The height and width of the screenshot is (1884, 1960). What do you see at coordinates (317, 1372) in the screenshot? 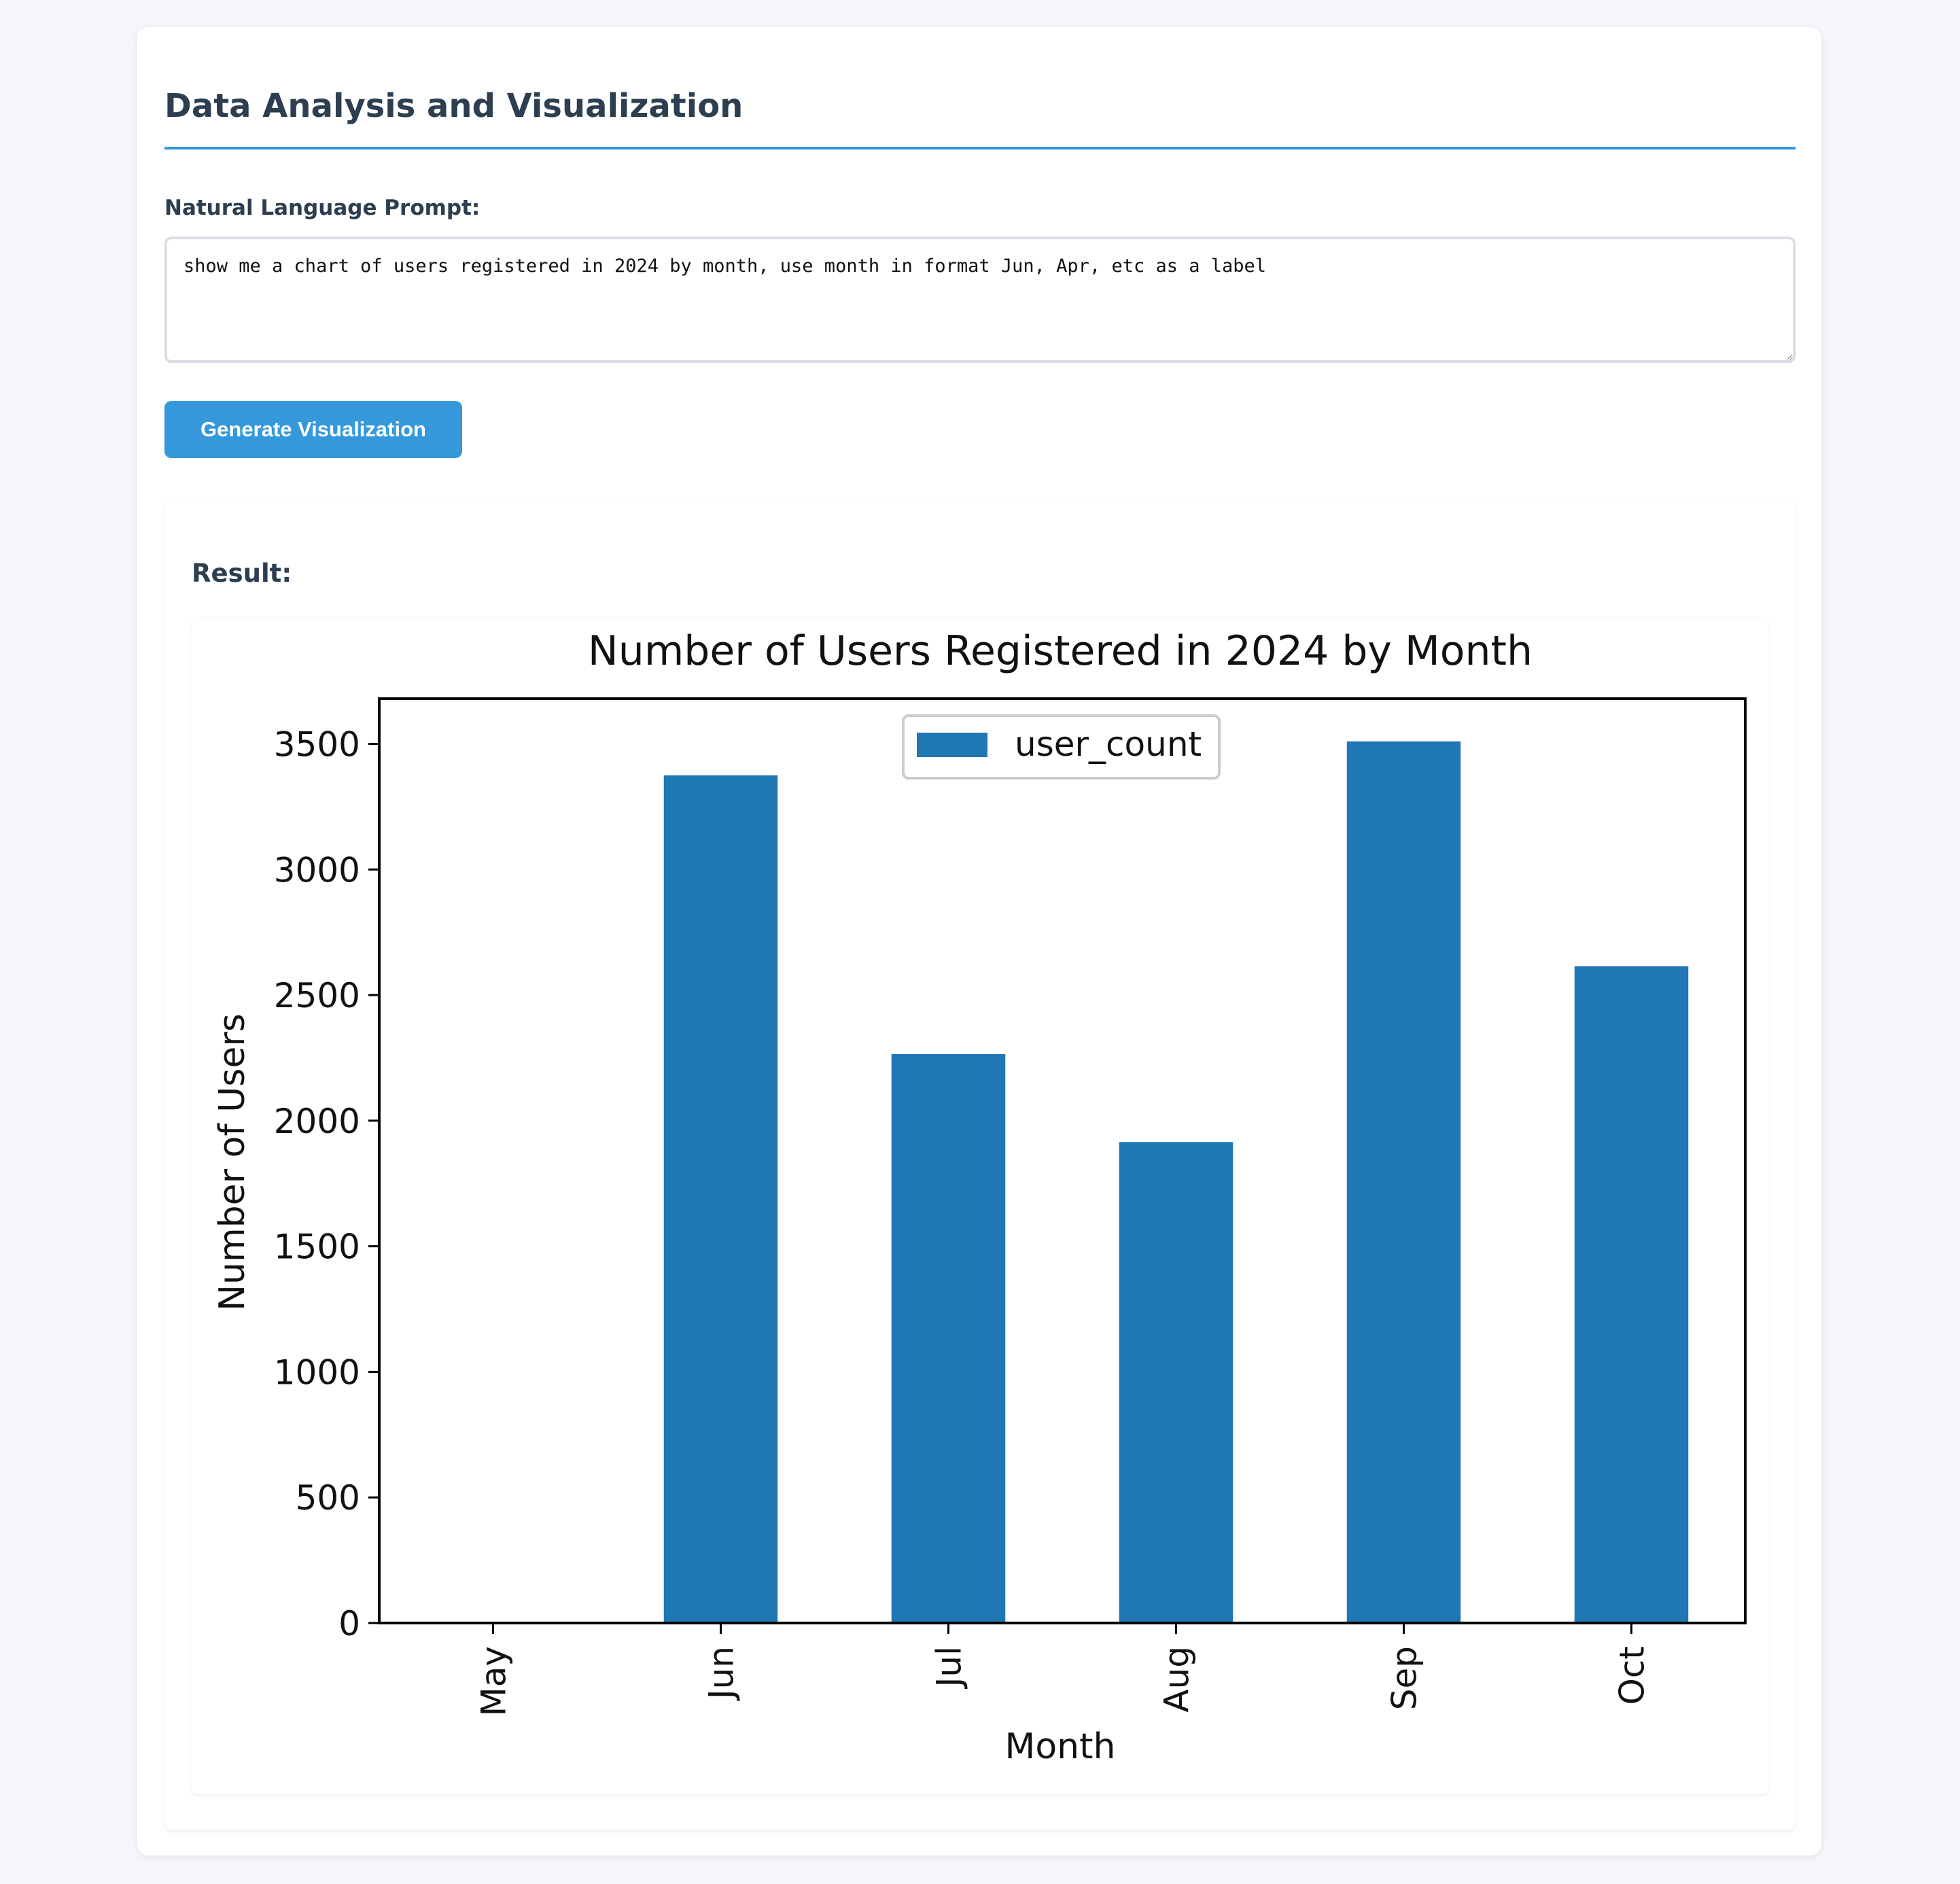
I see `y-tick-label: 1000` at bounding box center [317, 1372].